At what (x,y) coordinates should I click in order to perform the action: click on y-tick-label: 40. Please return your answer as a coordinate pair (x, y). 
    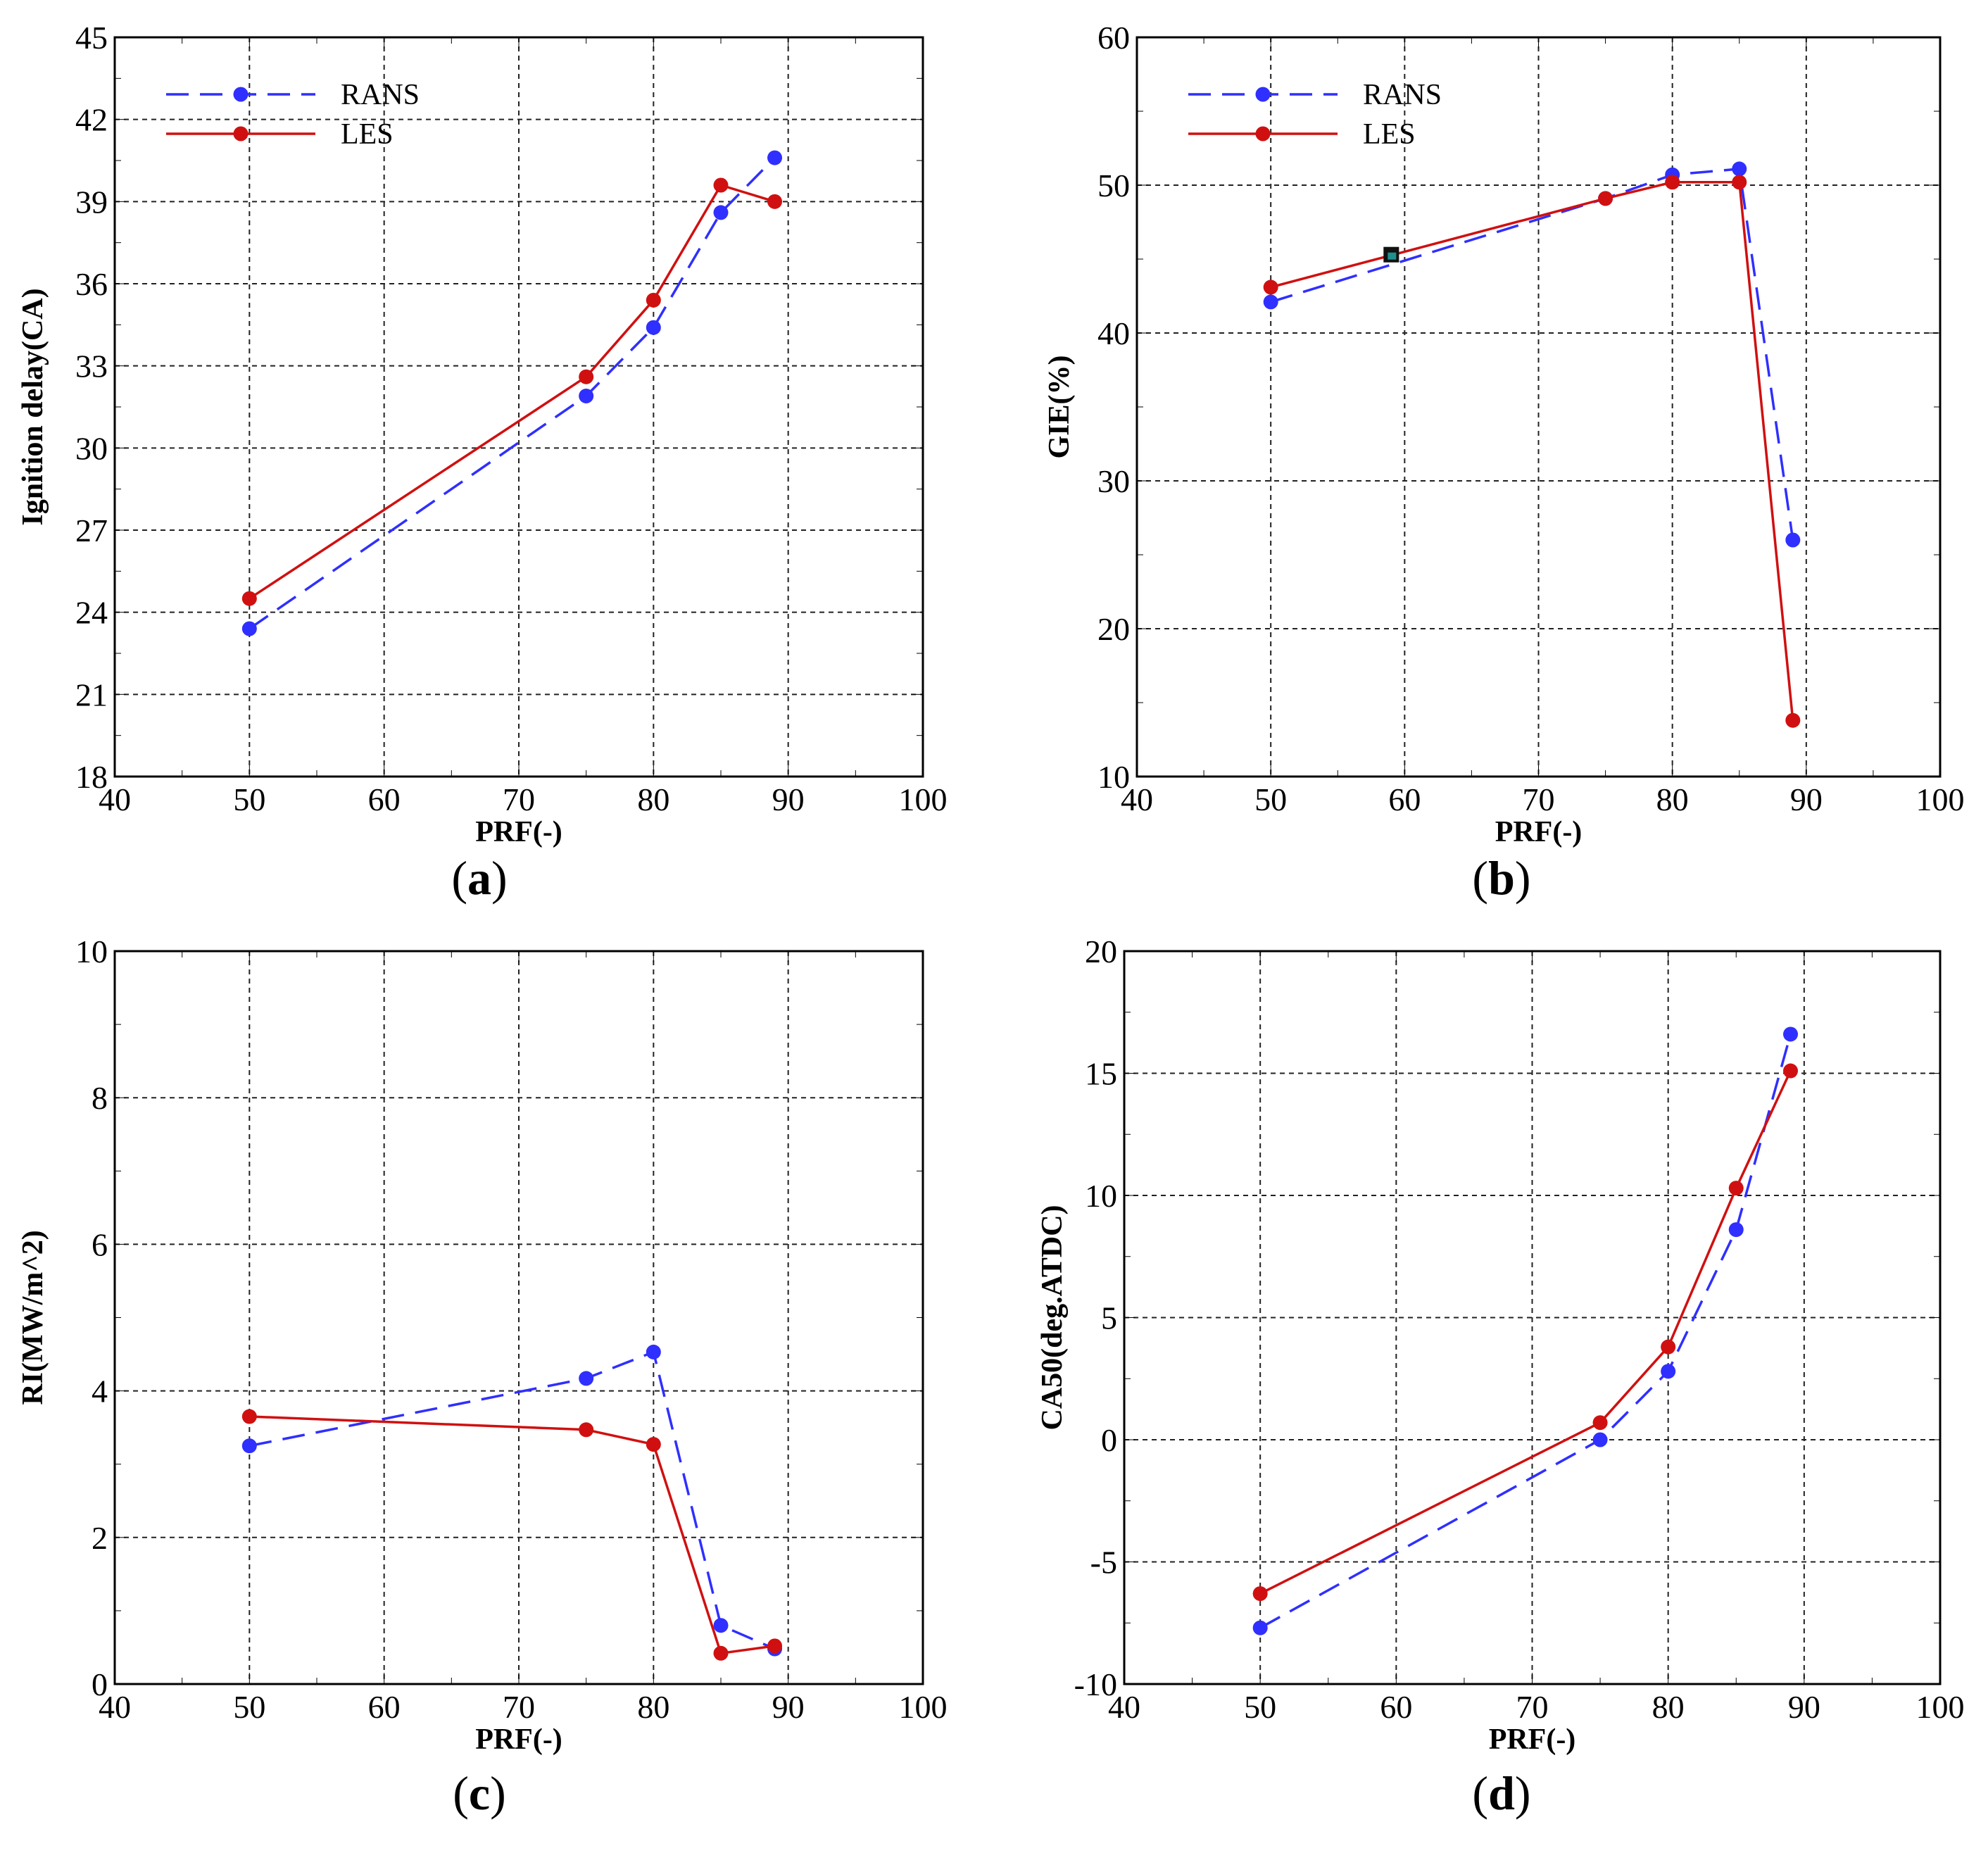
    Looking at the image, I should click on (1113, 333).